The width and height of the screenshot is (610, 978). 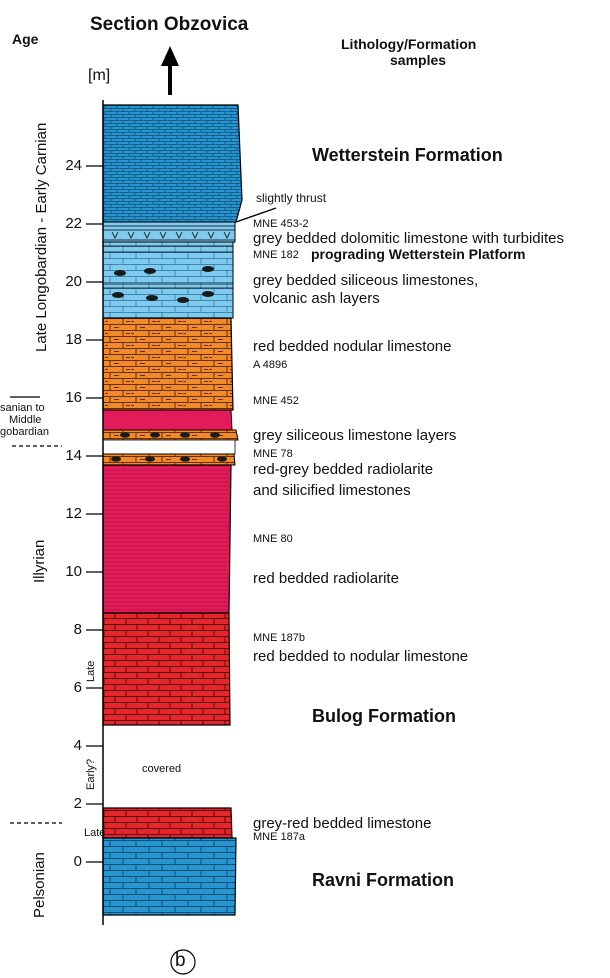 I want to click on sample-mne-80: MNE 80, so click(x=273, y=539).